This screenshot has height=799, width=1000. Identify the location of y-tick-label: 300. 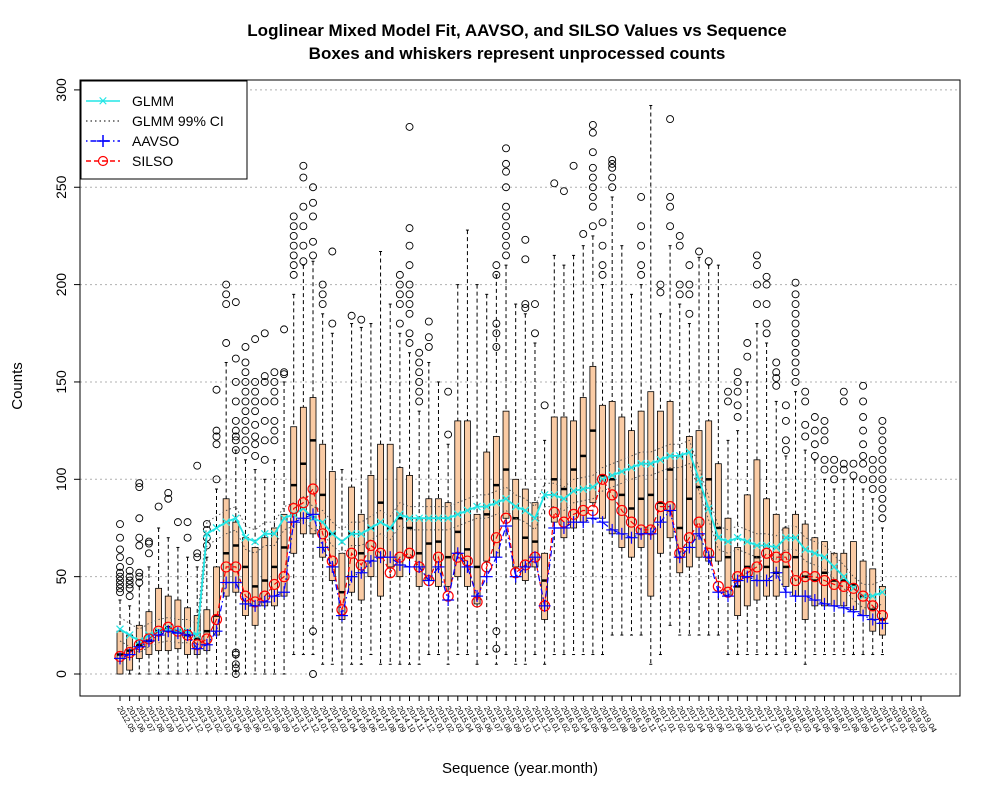
(61, 90).